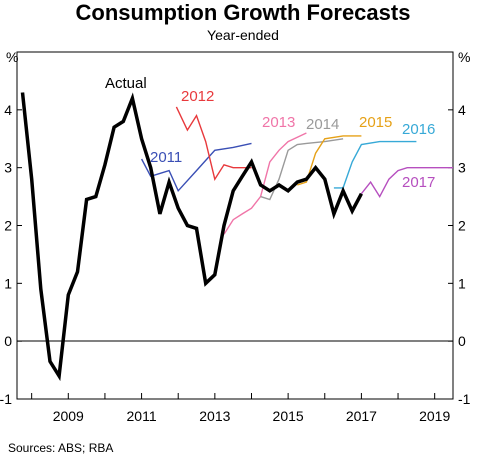 The image size is (485, 469). What do you see at coordinates (240, 408) in the screenshot?
I see `x-axis: 2009 2011 2013 2015 2017 2019` at bounding box center [240, 408].